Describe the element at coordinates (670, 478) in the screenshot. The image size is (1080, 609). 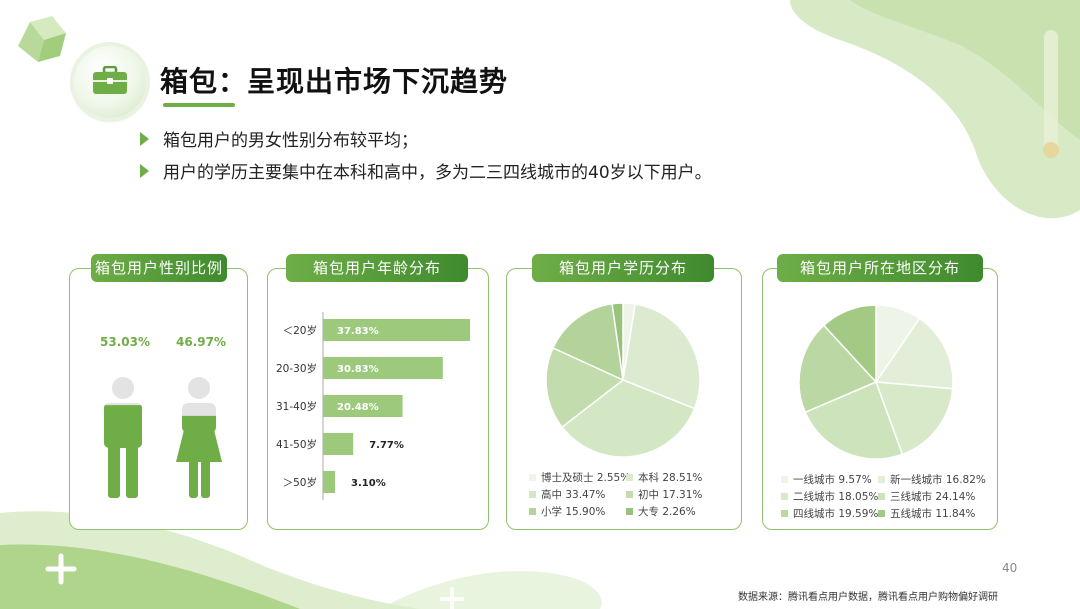
I see `legend-label: 本科 28.51%` at that location.